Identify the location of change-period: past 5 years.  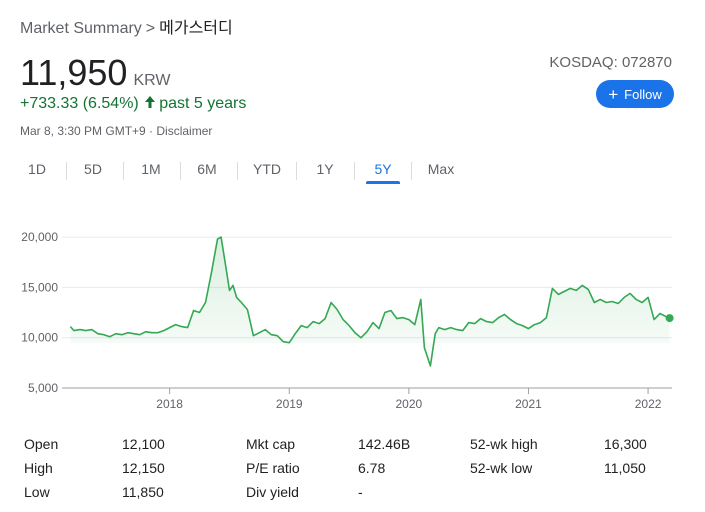
(203, 103).